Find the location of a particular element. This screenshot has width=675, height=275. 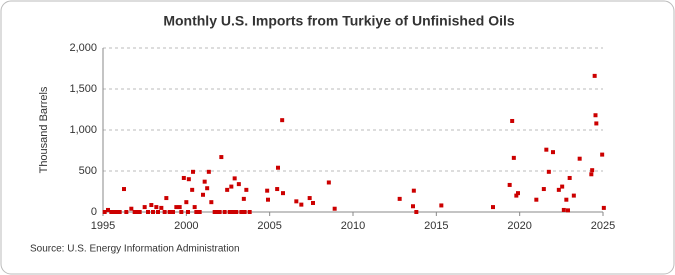

x-tick-label: 2015 is located at coordinates (436, 226).